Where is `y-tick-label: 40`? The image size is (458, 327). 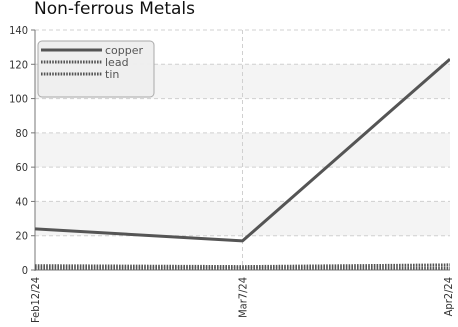
y-tick-label: 40 is located at coordinates (21, 201).